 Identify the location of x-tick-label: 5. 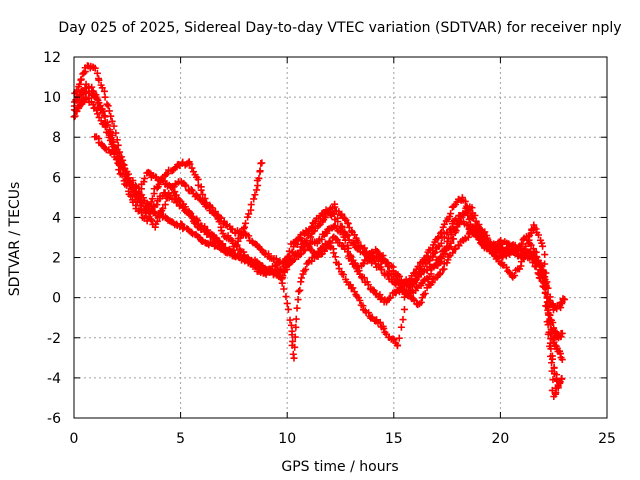
(180, 439).